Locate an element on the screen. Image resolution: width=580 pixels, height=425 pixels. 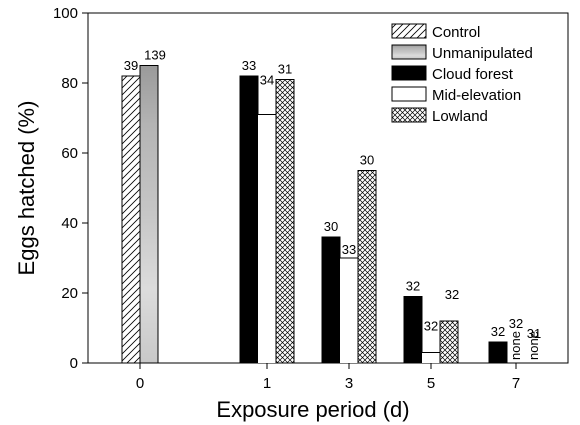
legend-label-cloud-forest: Cloud forest is located at coordinates (473, 74).